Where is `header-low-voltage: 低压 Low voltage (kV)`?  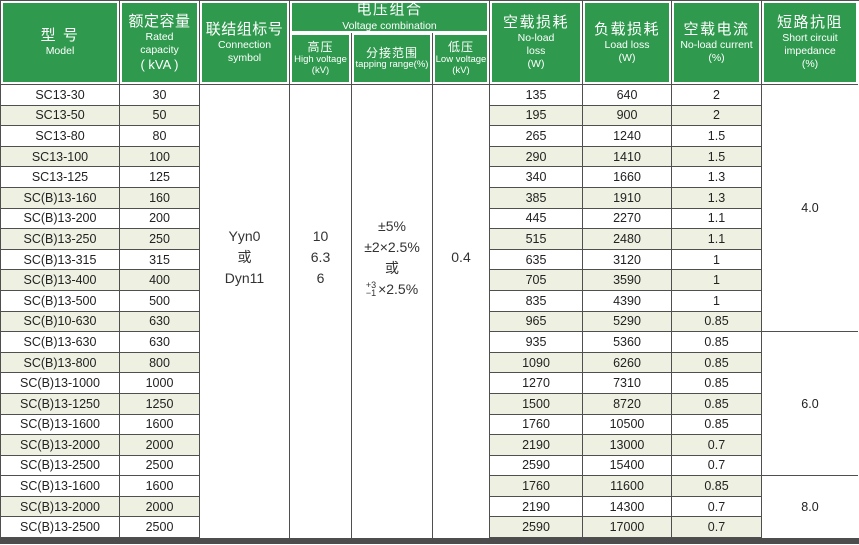 header-low-voltage: 低压 Low voltage (kV) is located at coordinates (461, 59).